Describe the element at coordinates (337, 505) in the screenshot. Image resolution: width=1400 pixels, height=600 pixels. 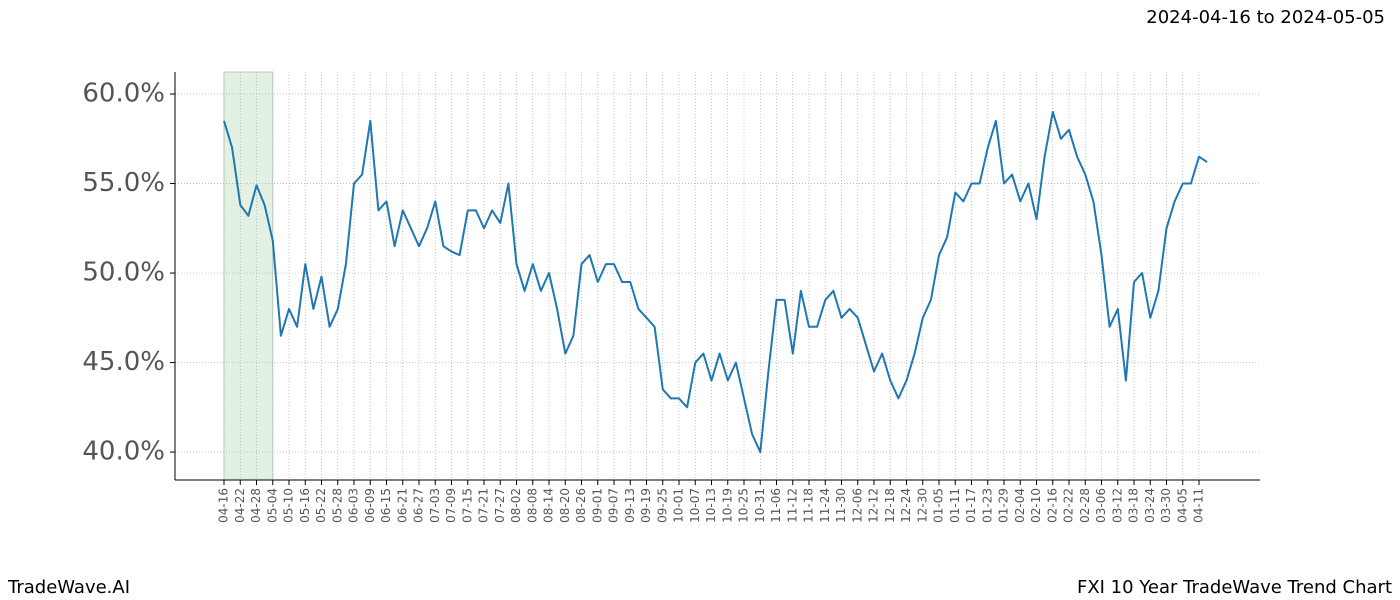
I see `x-tick-label: 05-28` at that location.